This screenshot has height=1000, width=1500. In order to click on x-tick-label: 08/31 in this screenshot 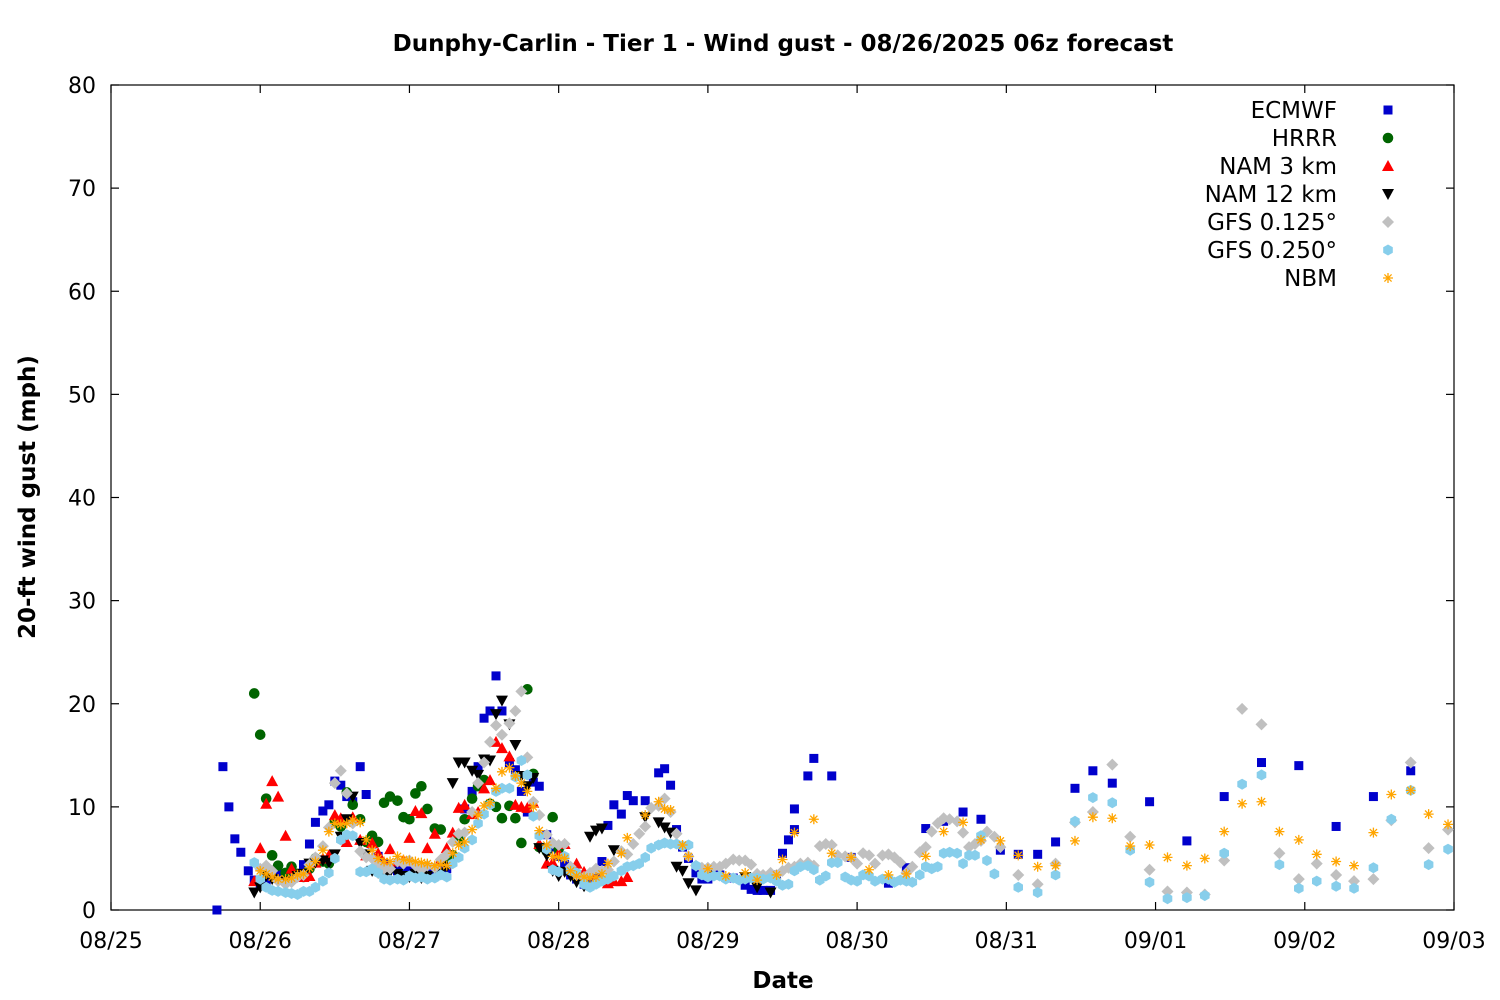, I will do `click(1006, 941)`.